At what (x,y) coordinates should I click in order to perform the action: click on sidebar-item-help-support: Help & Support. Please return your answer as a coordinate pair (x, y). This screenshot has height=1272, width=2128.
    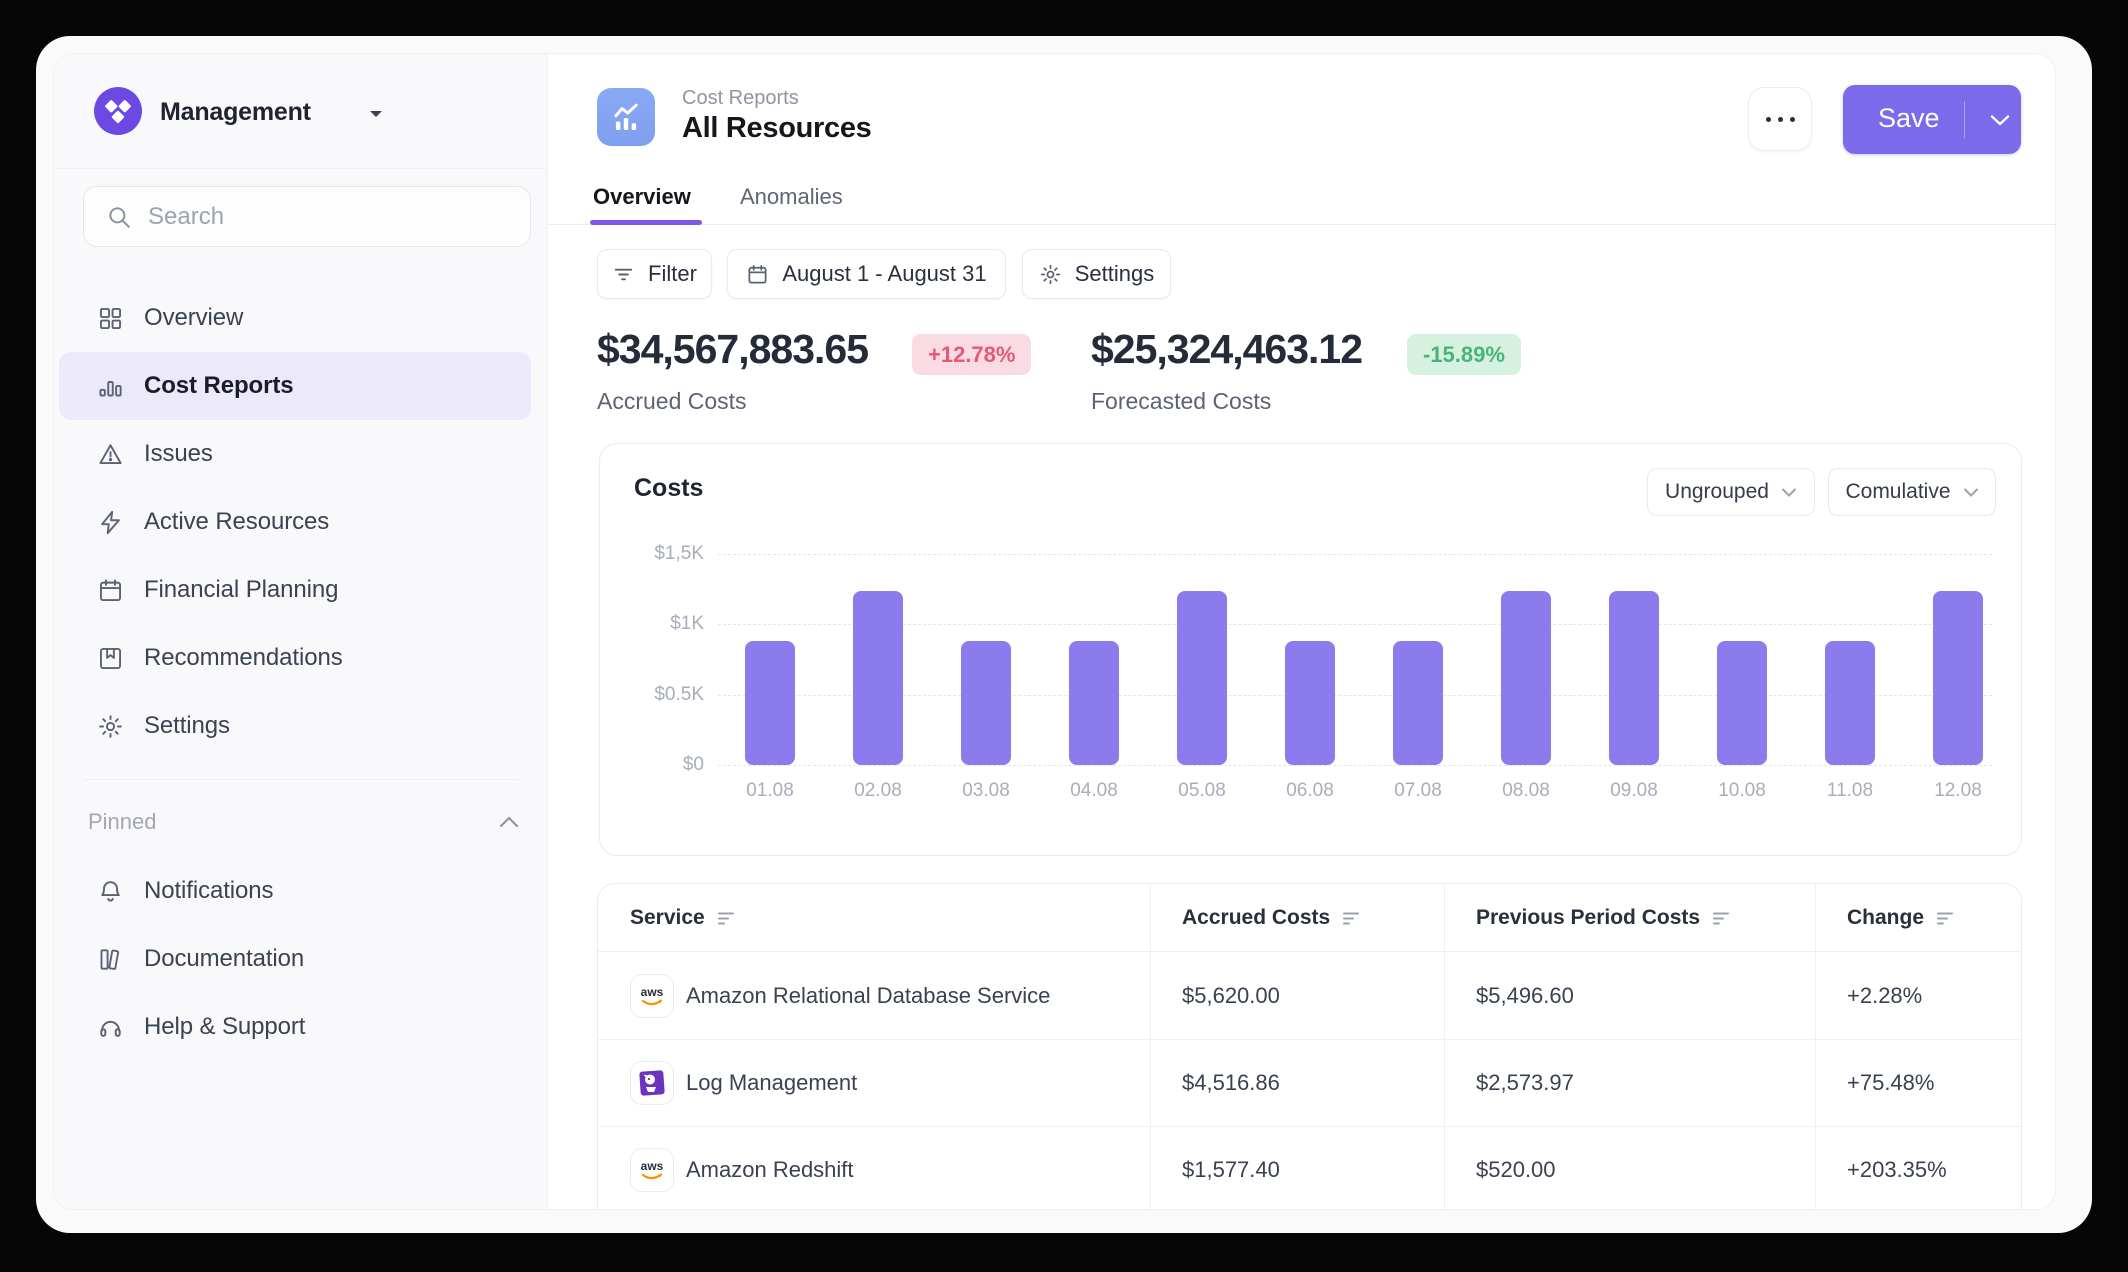
    Looking at the image, I should click on (295, 1027).